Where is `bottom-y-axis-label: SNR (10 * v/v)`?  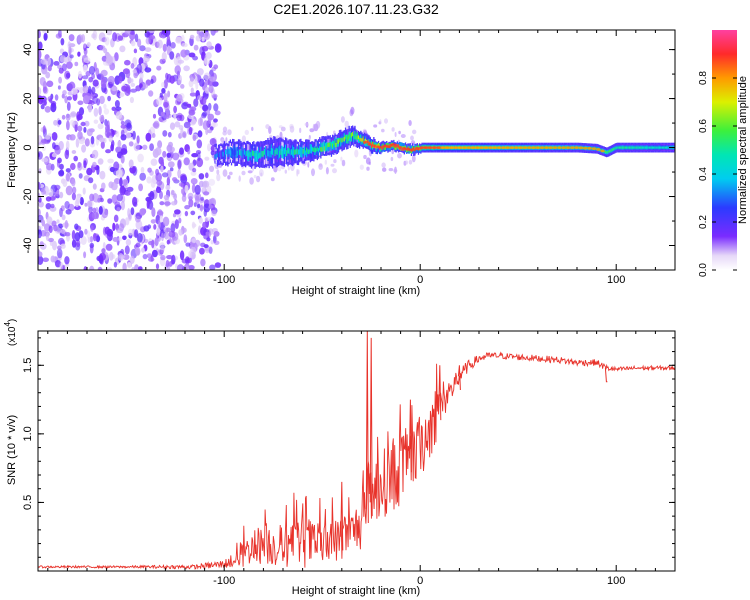 bottom-y-axis-label: SNR (10 * v/v) is located at coordinates (12, 450).